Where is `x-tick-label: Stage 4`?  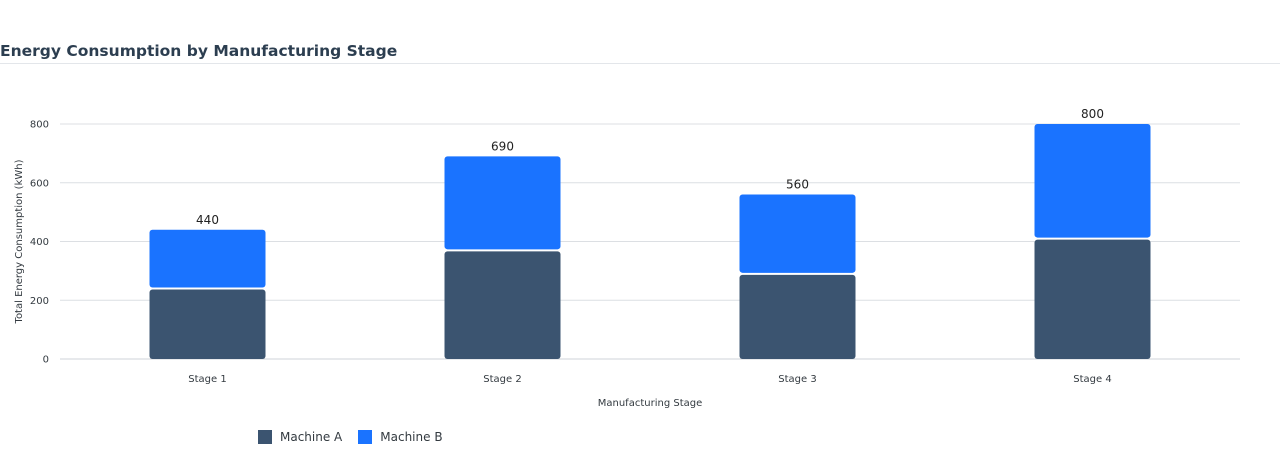 x-tick-label: Stage 4 is located at coordinates (1092, 379).